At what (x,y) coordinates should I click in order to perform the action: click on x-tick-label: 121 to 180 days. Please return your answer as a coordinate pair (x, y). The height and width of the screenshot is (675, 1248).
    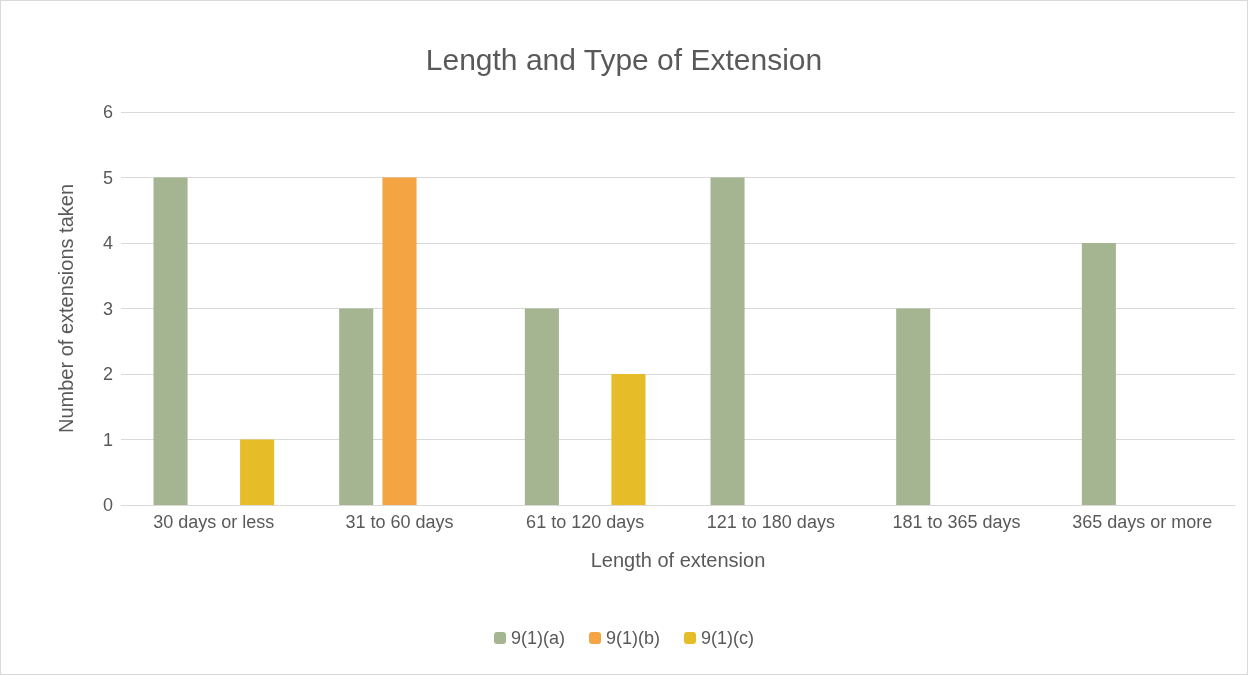
    Looking at the image, I should click on (770, 522).